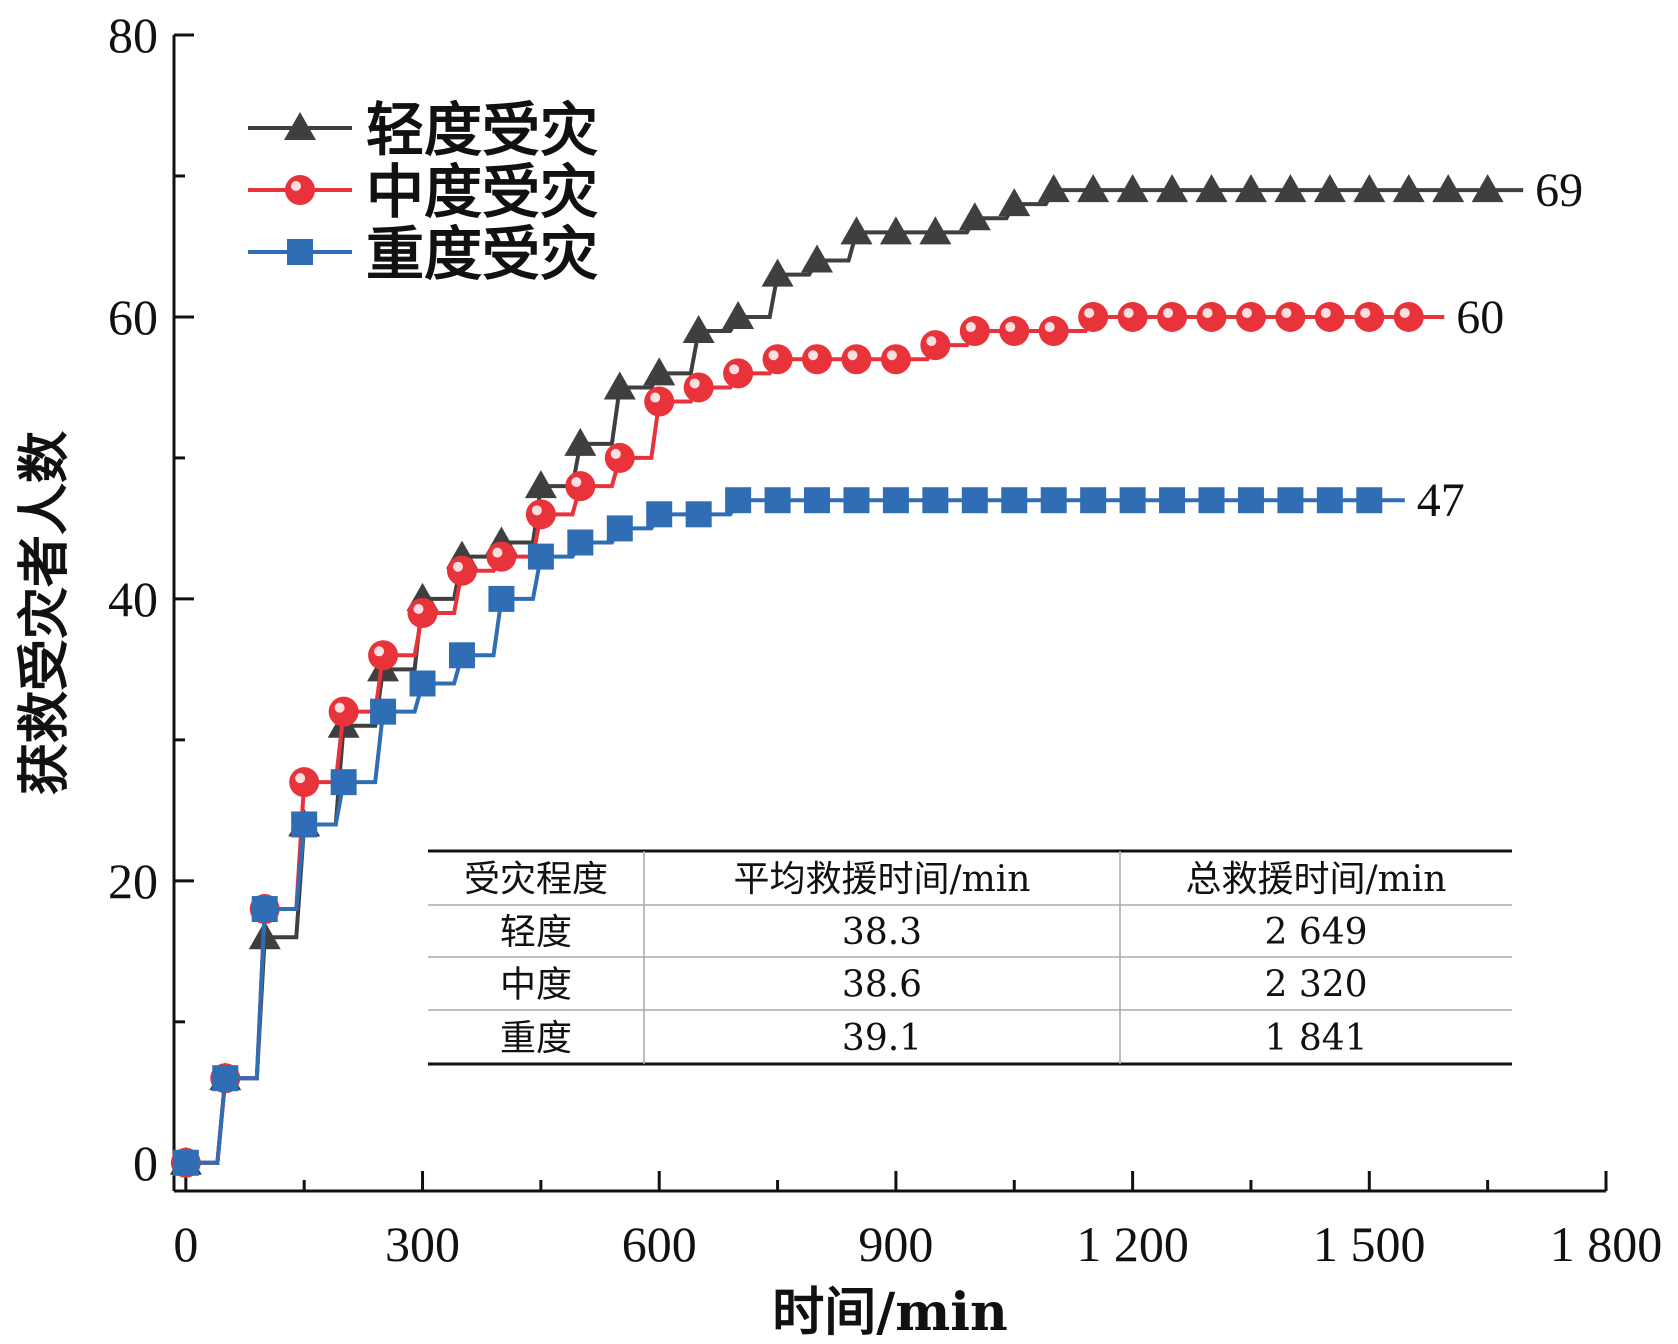 This screenshot has width=1678, height=1344. I want to click on x-axis-title: 时间/min, so click(890, 1312).